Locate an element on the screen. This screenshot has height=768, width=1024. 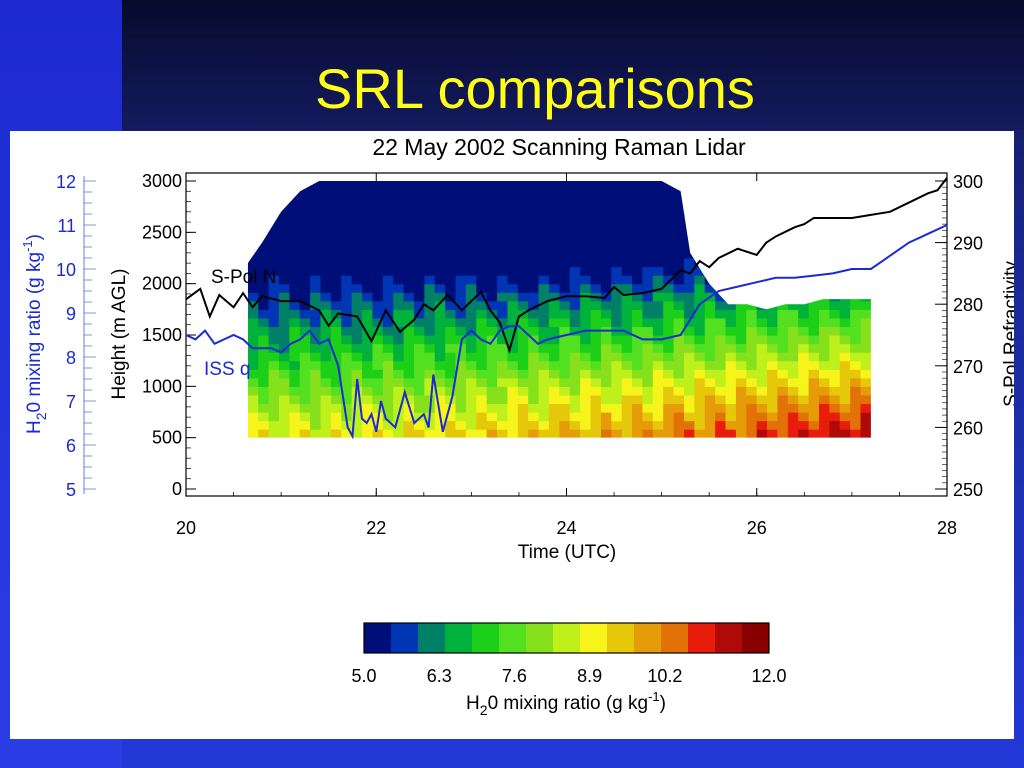
x-tick-label: 26 is located at coordinates (757, 528).